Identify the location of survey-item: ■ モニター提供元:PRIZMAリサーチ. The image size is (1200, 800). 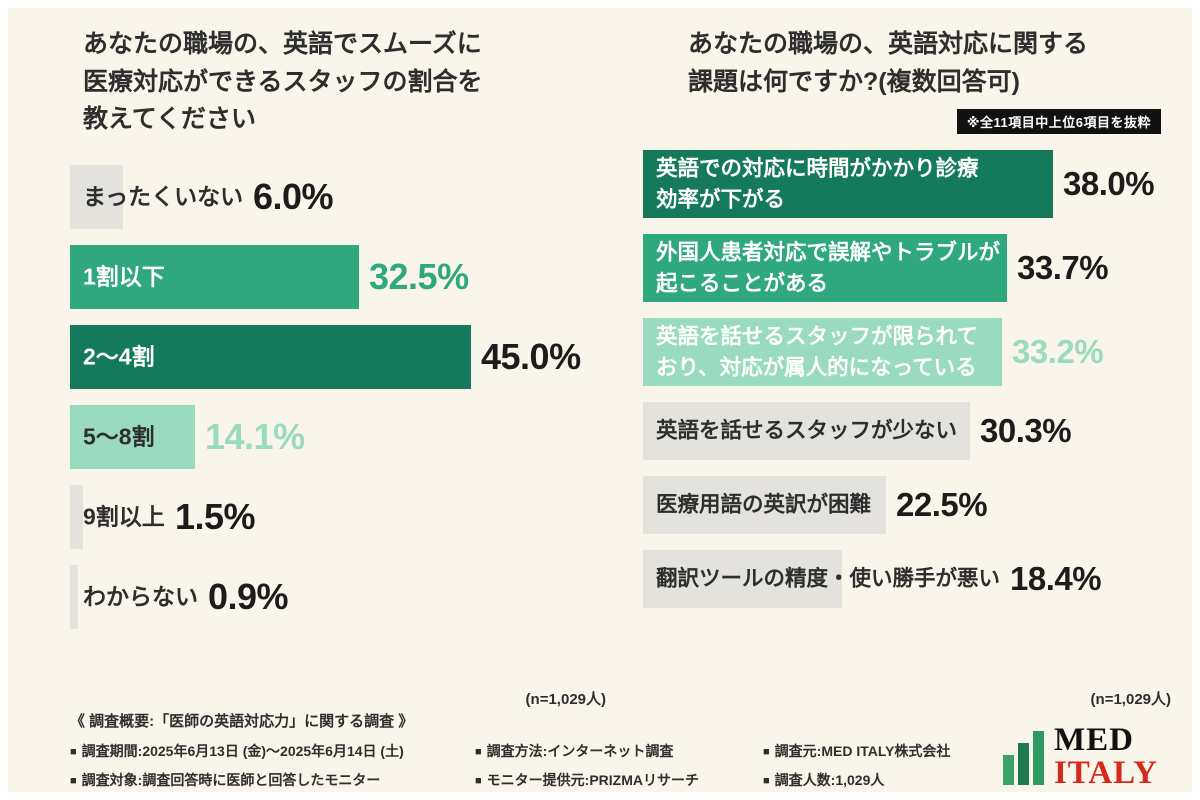
(619, 780).